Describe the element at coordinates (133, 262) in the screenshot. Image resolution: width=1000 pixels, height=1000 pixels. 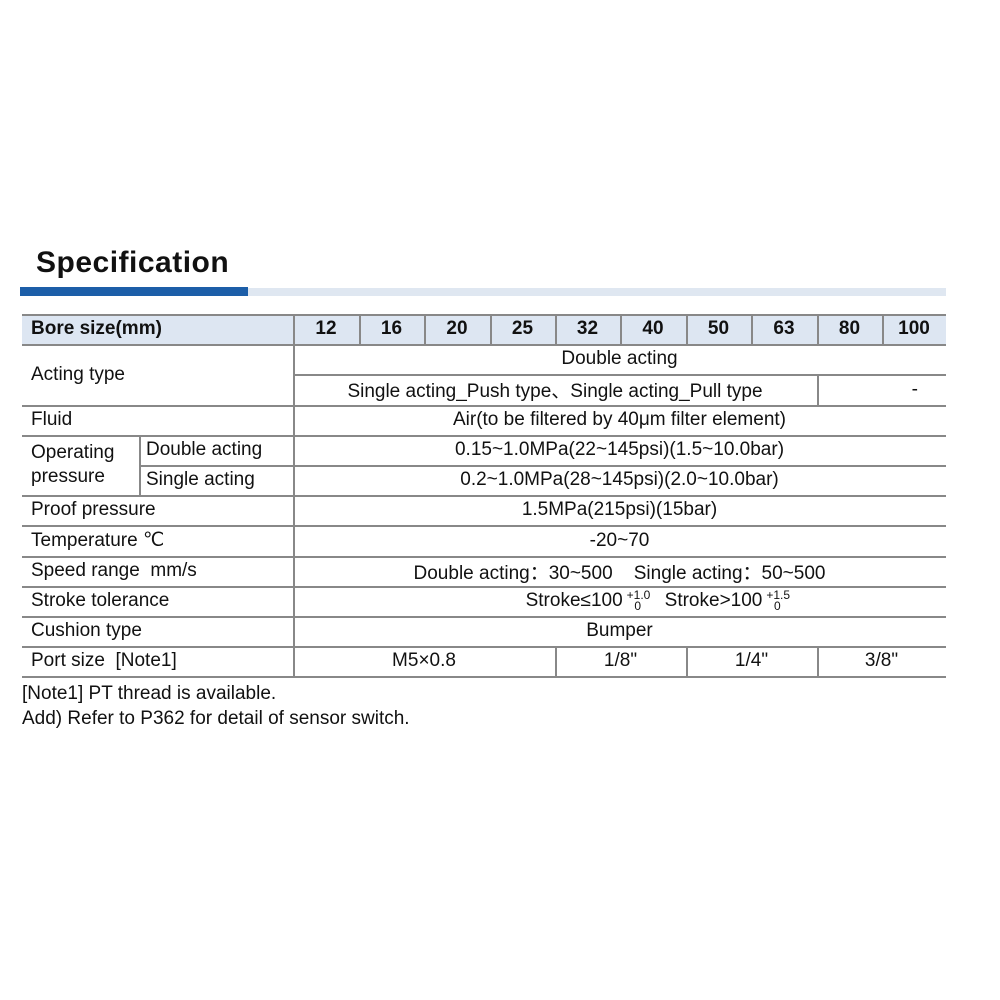
I see `page-title: Specification` at that location.